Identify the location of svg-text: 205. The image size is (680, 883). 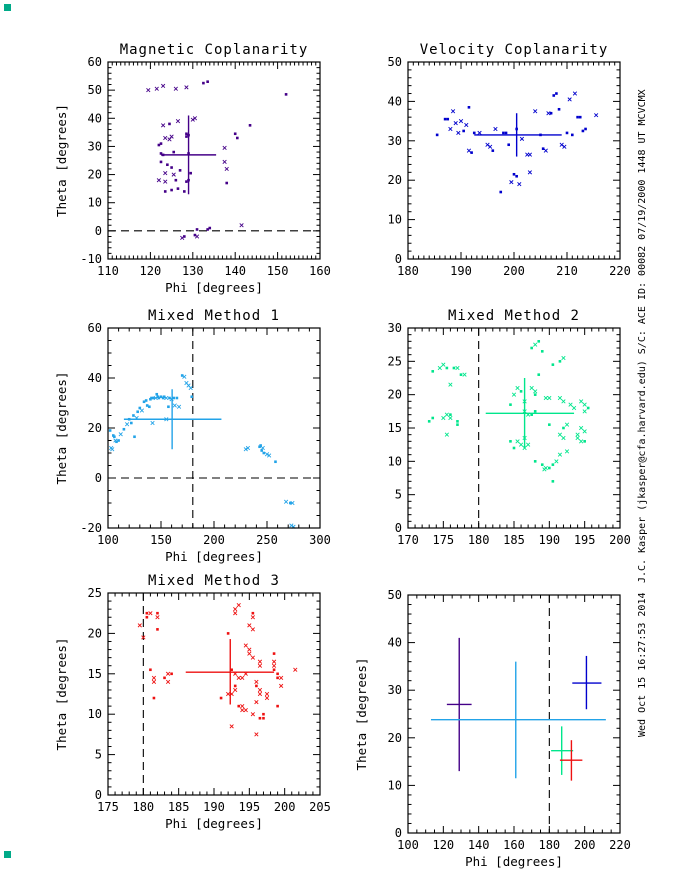
(320, 807).